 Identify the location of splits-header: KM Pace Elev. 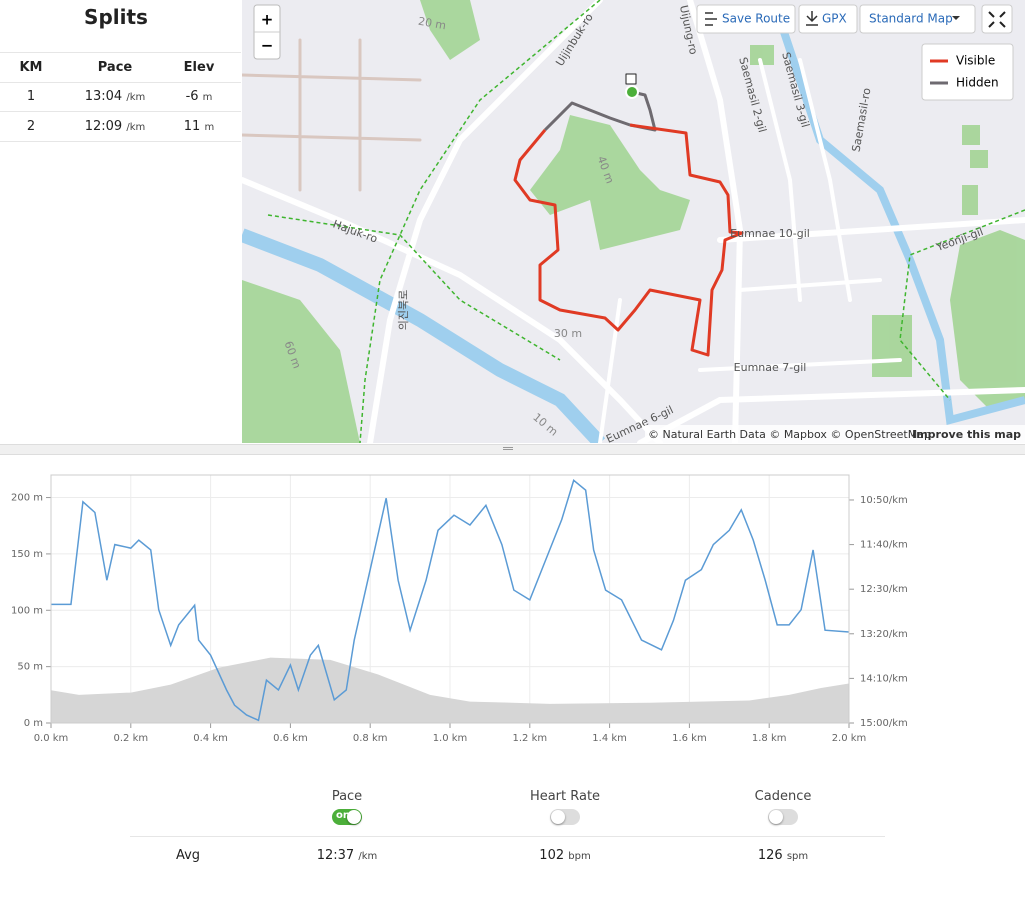
(120, 67).